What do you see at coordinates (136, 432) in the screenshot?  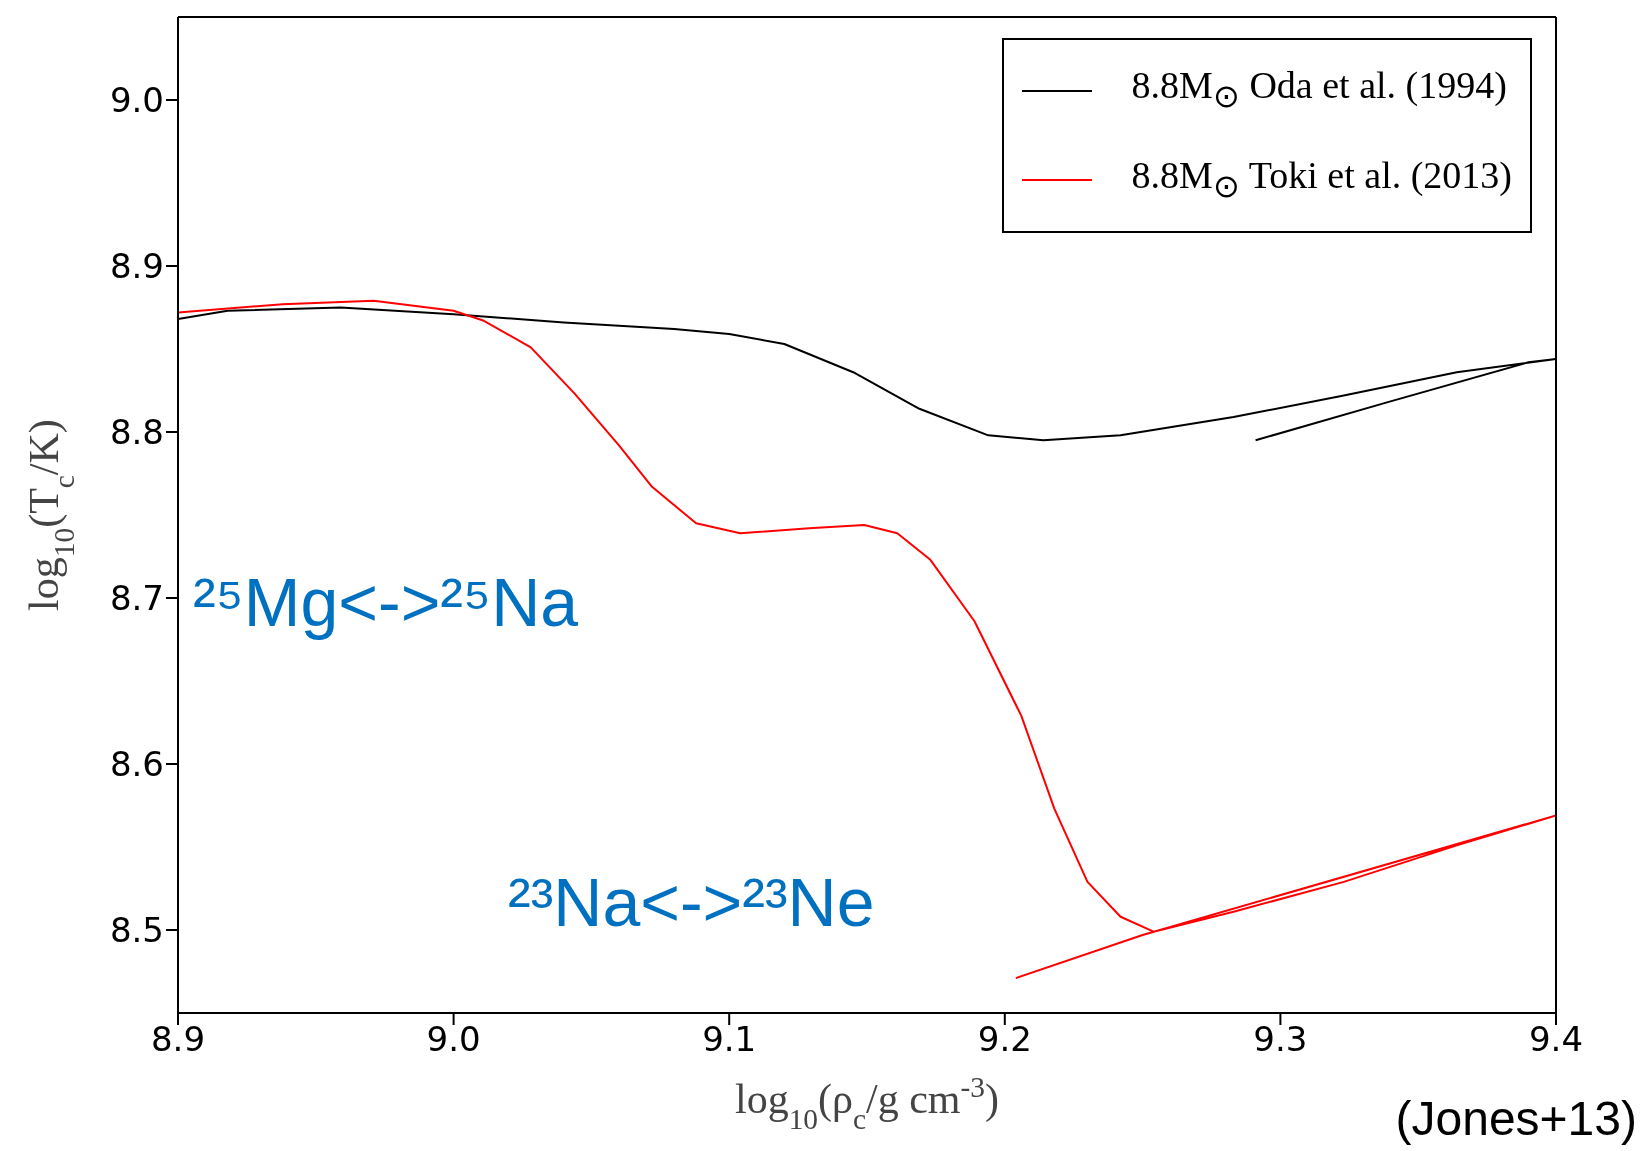 I see `y-tick-label: 8.8` at bounding box center [136, 432].